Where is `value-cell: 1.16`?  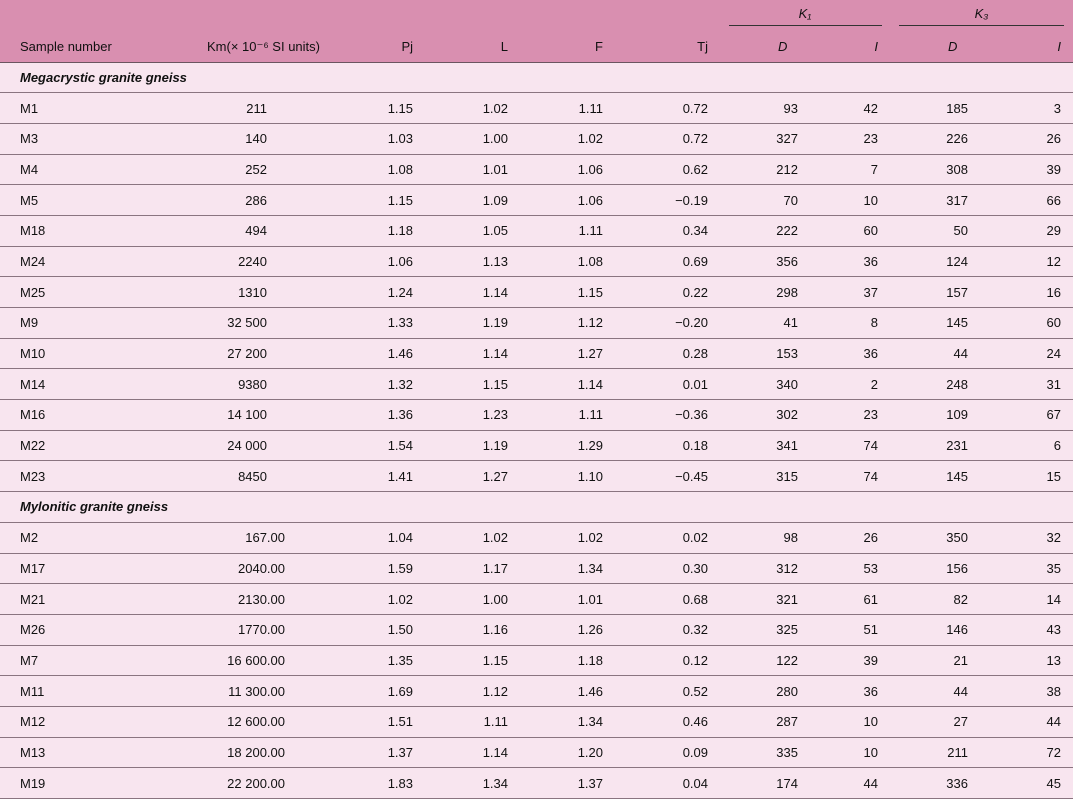 value-cell: 1.16 is located at coordinates (495, 630).